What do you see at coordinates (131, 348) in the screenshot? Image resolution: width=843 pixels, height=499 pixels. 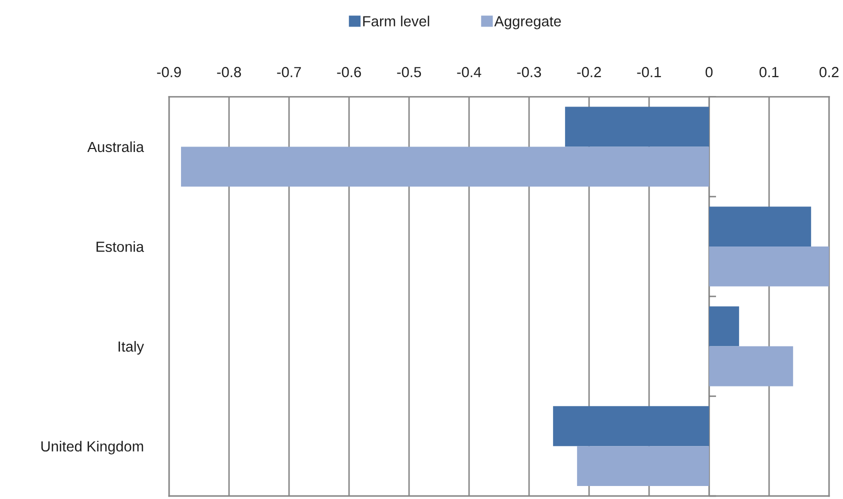 I see `y-tick-label: Italy` at bounding box center [131, 348].